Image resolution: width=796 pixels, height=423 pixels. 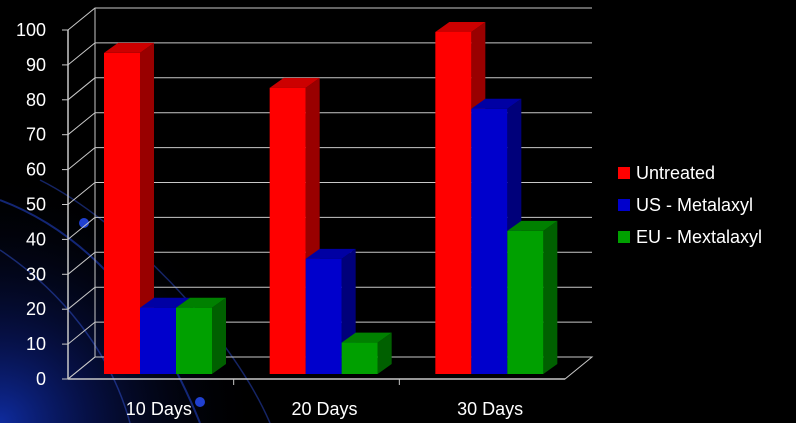 What do you see at coordinates (532, 297) in the screenshot?
I see `bar-eu-mextalaxyl-30-days` at bounding box center [532, 297].